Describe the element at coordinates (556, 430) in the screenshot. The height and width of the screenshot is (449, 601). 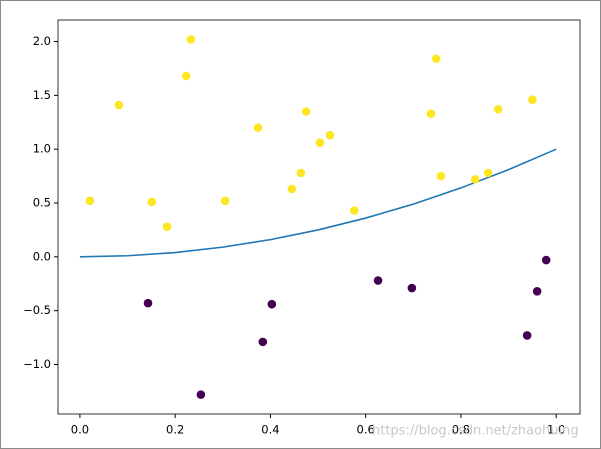
I see `x-tick-label: 1.0` at that location.